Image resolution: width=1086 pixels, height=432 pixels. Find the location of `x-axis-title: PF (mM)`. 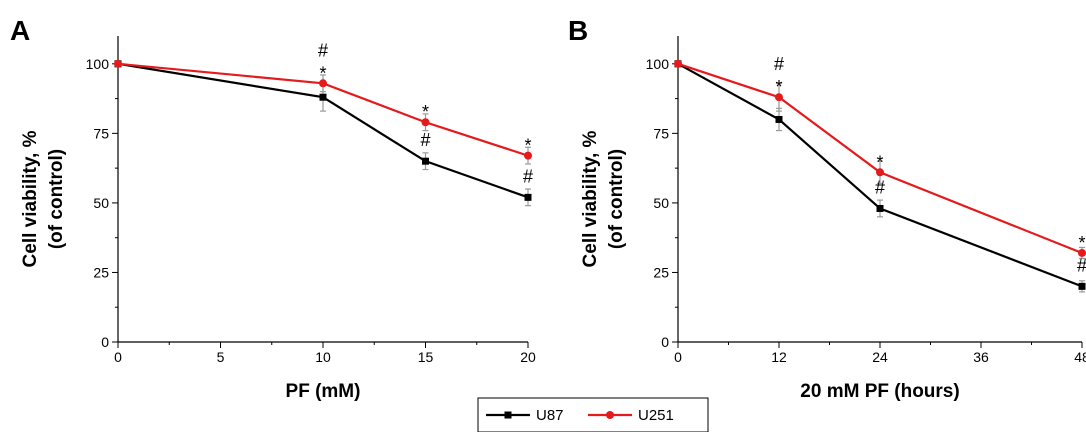

x-axis-title: PF (mM) is located at coordinates (323, 391).